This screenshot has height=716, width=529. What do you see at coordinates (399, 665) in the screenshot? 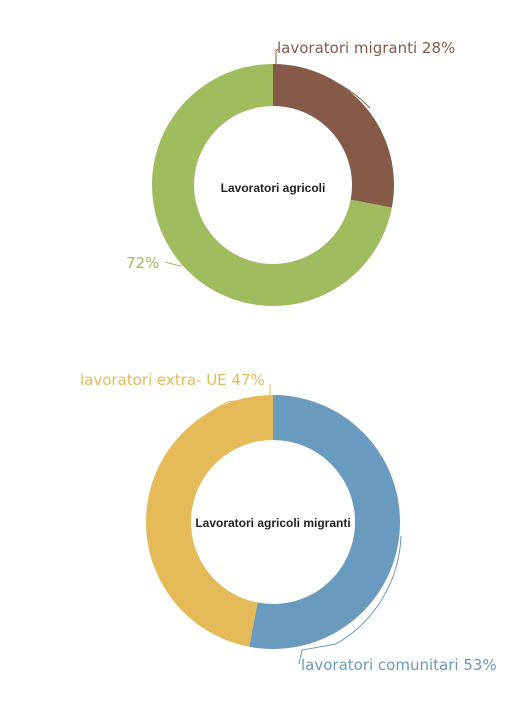
I see `slice-label-eu-workers: lavoratori comunitari 53%` at bounding box center [399, 665].